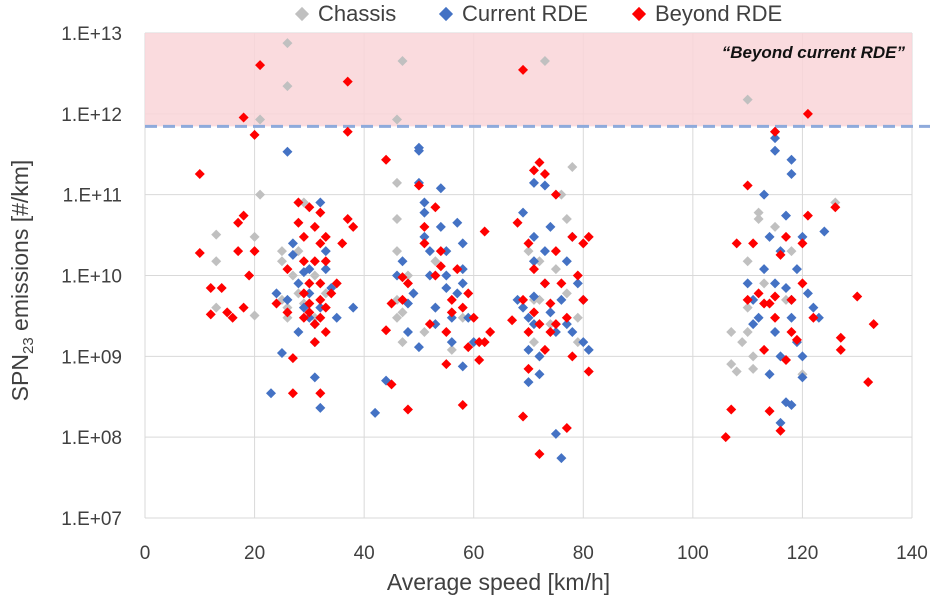  I want to click on y-axis-title-main: SPN, so click(20, 377).